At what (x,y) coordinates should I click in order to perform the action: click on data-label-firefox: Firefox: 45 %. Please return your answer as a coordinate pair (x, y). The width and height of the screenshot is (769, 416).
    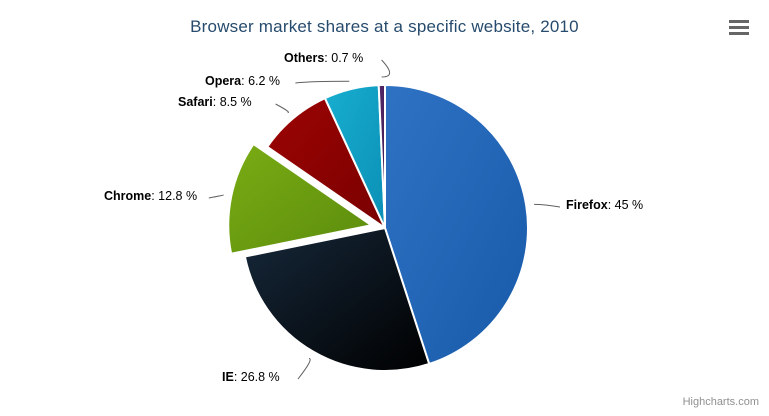
    Looking at the image, I should click on (604, 205).